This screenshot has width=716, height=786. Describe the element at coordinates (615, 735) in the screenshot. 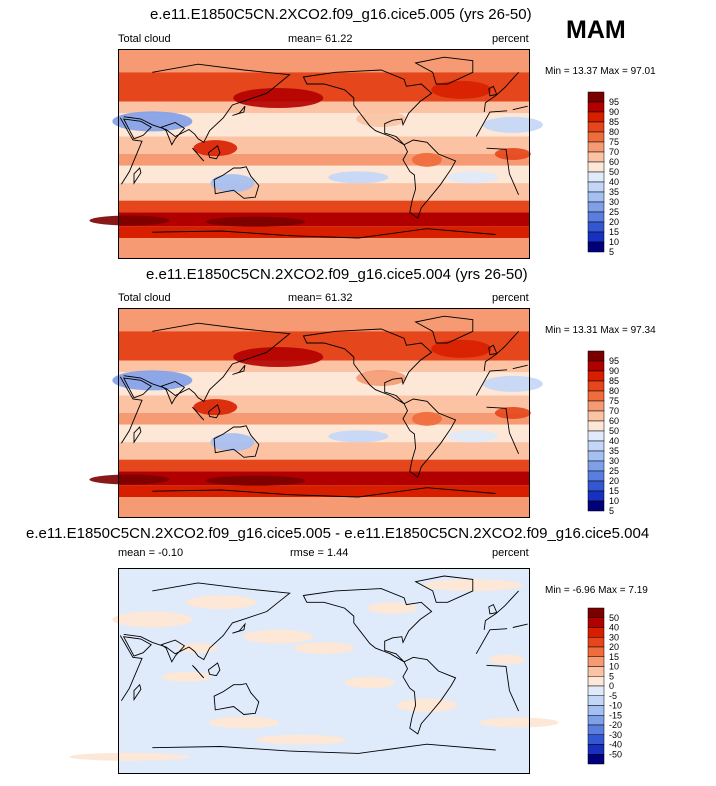

I see `colorbar-tick-label: -30` at that location.